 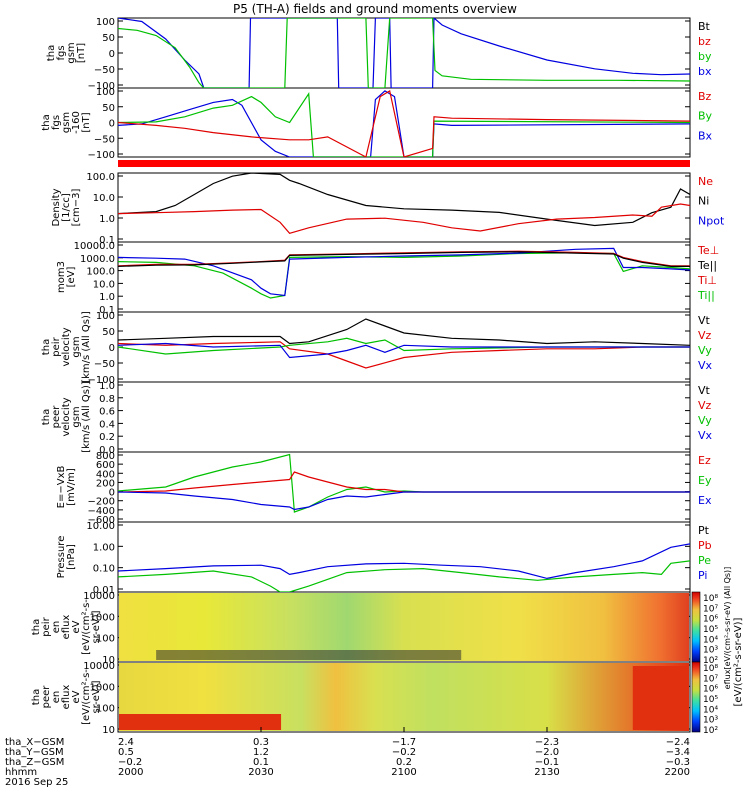 What do you see at coordinates (76, 122) in the screenshot?
I see `y-label-line: -160` at bounding box center [76, 122].